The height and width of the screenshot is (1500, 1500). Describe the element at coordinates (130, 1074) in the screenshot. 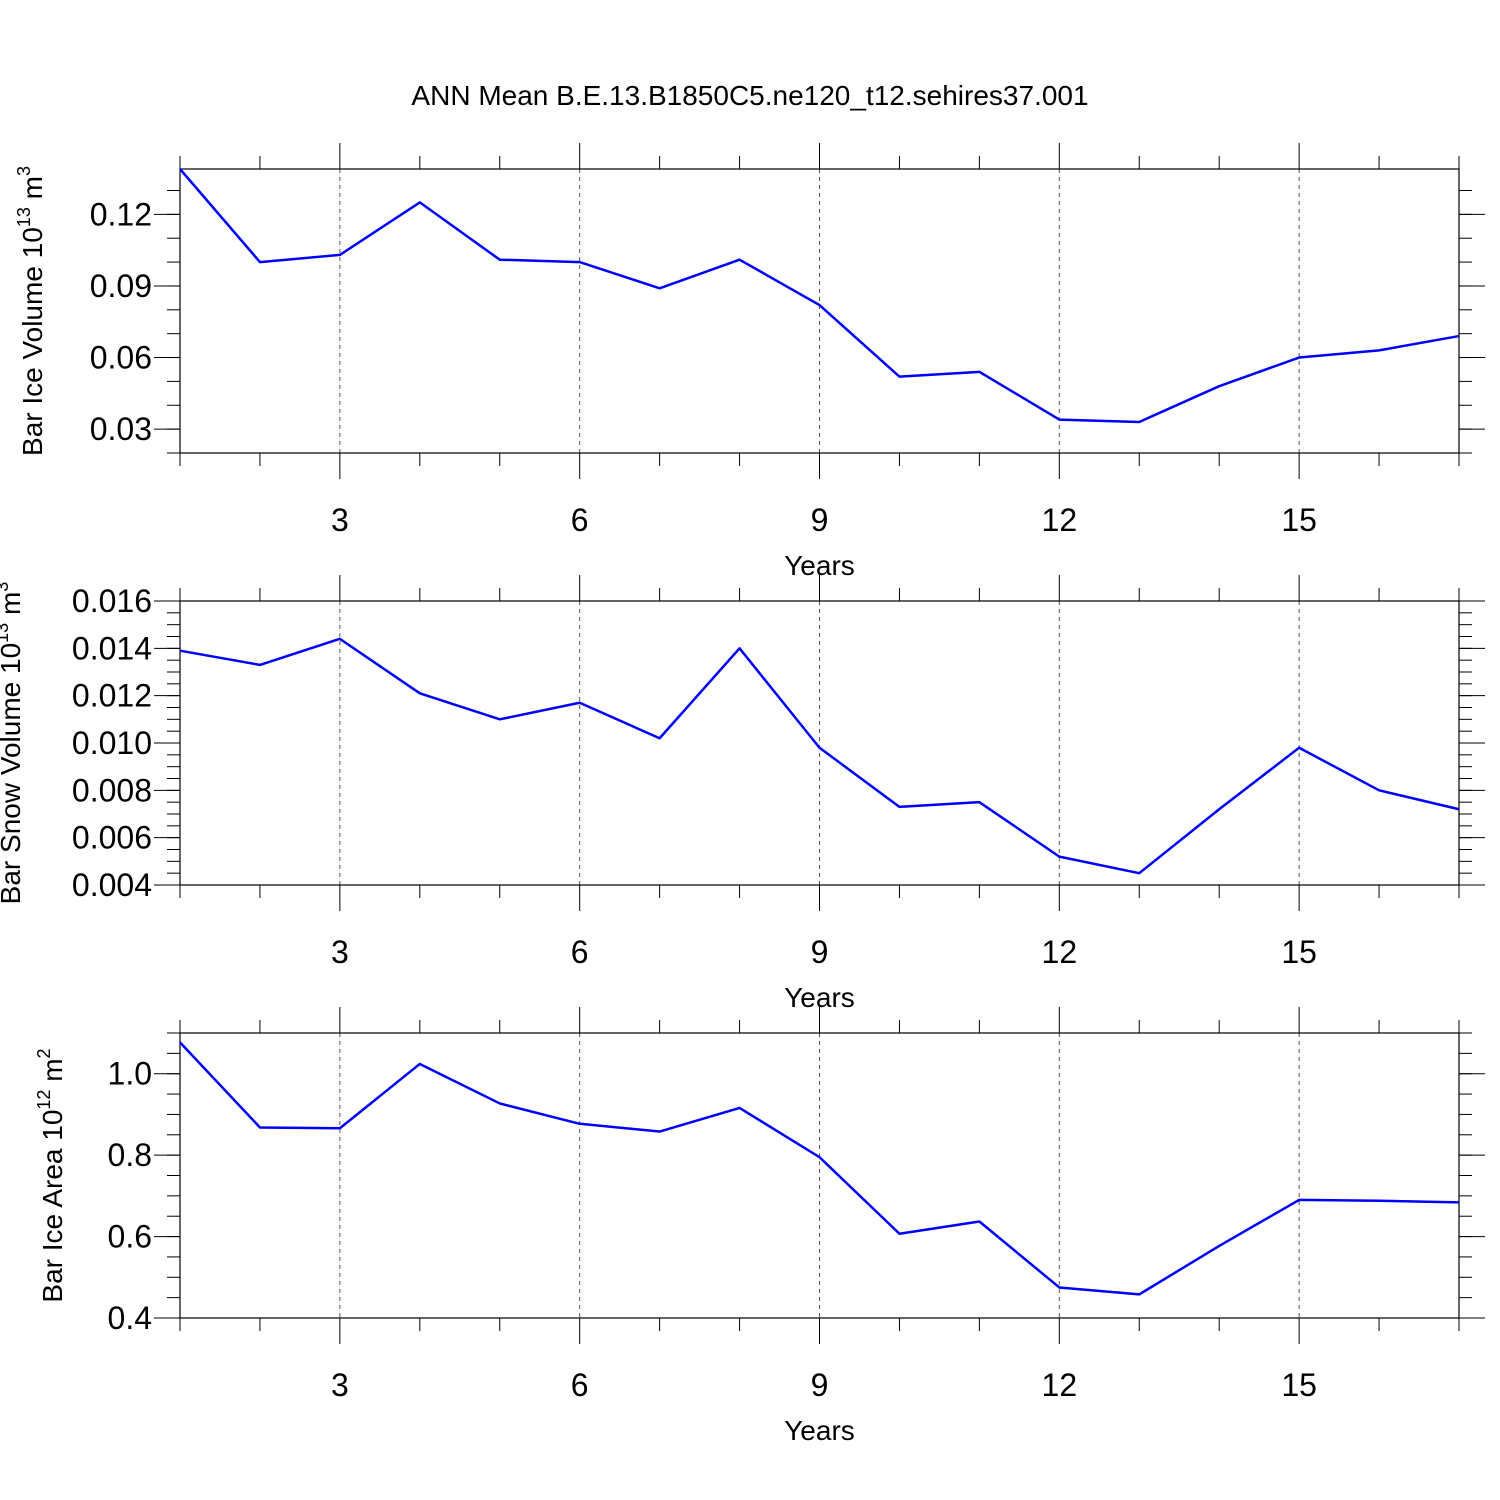

I see `y-tick-label: 1.0` at that location.